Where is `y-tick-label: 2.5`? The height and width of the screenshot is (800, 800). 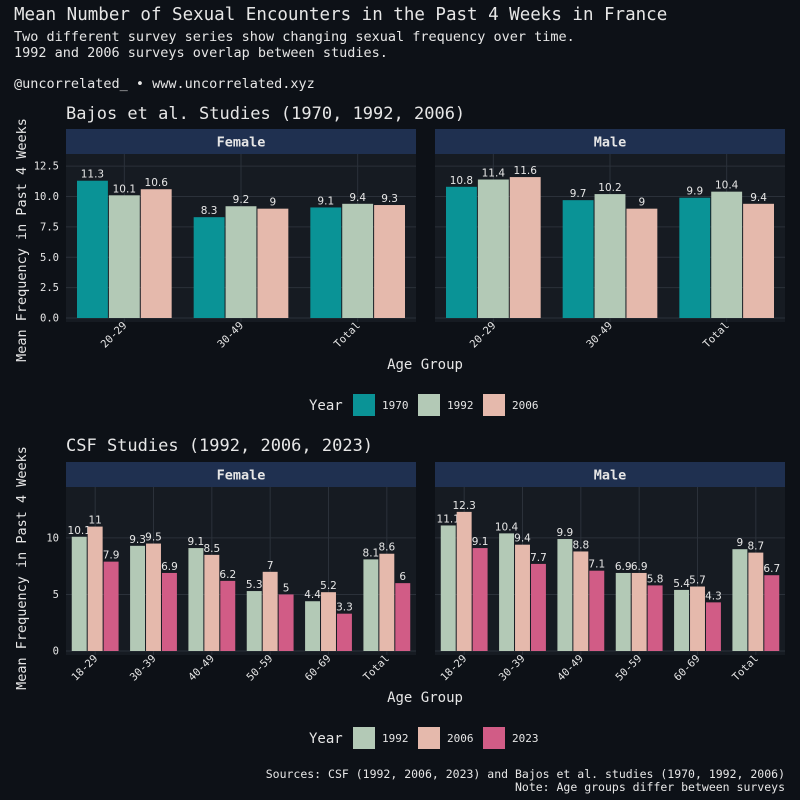 y-tick-label: 2.5 is located at coordinates (49, 288).